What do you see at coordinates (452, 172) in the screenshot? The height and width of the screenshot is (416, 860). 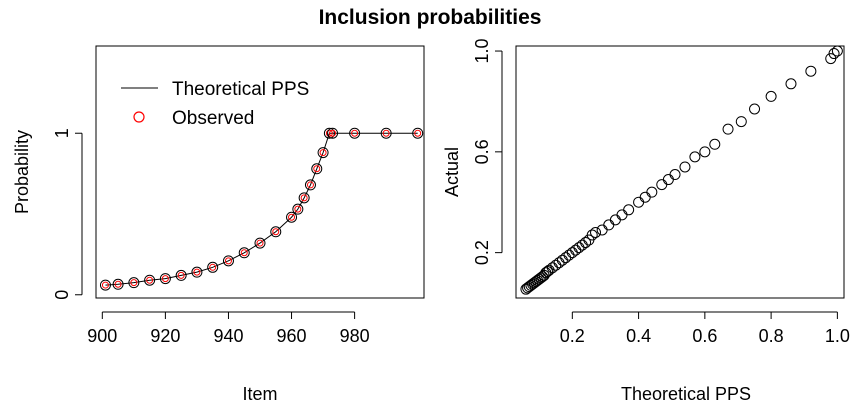 I see `right-y-label: Actual` at bounding box center [452, 172].